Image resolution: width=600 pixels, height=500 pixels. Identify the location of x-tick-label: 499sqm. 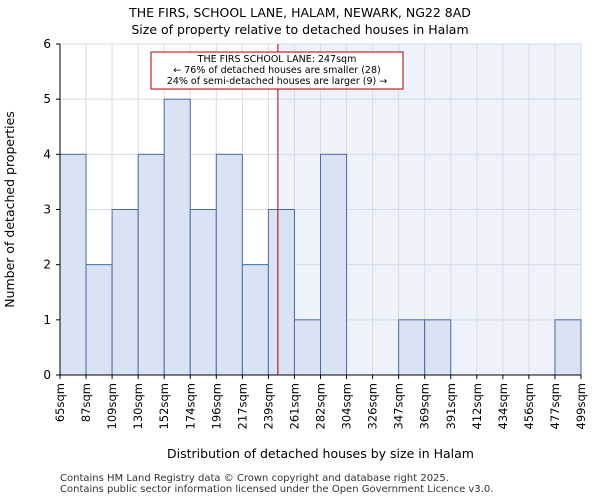
(581, 406).